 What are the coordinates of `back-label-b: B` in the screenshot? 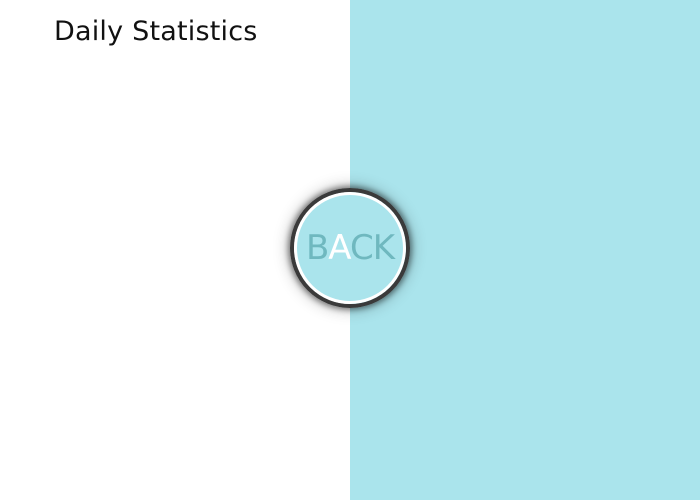 It's located at (317, 248).